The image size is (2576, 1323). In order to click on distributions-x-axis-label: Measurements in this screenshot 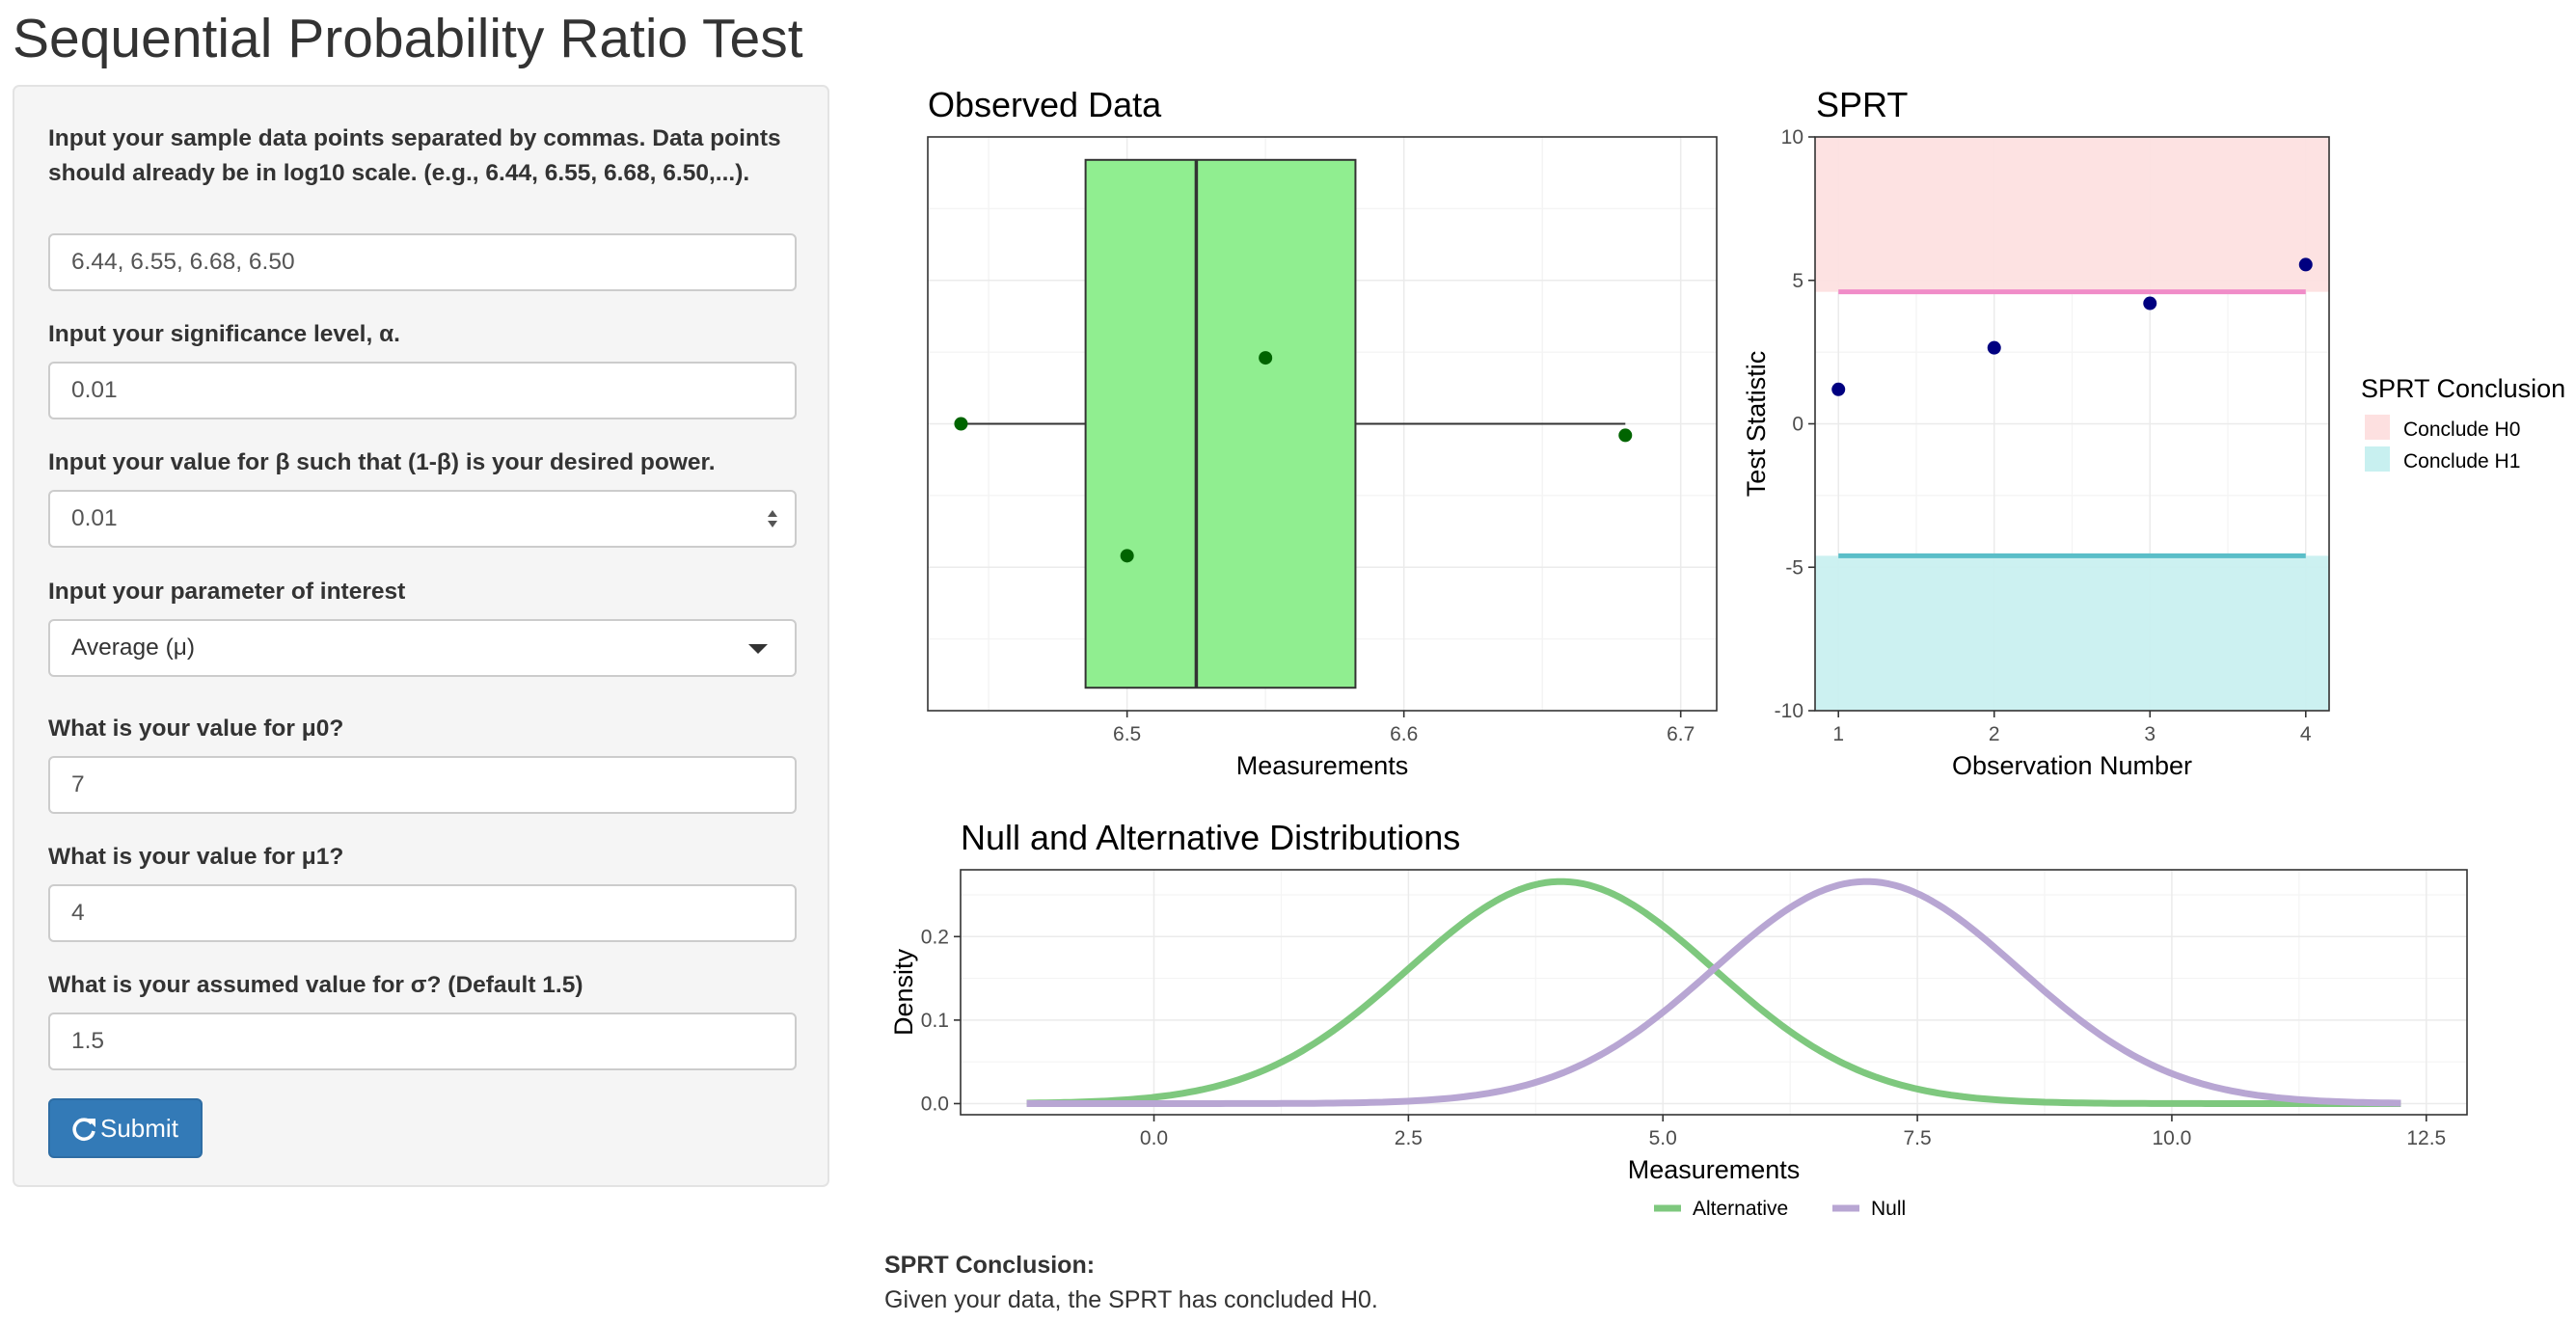, I will do `click(1714, 1169)`.